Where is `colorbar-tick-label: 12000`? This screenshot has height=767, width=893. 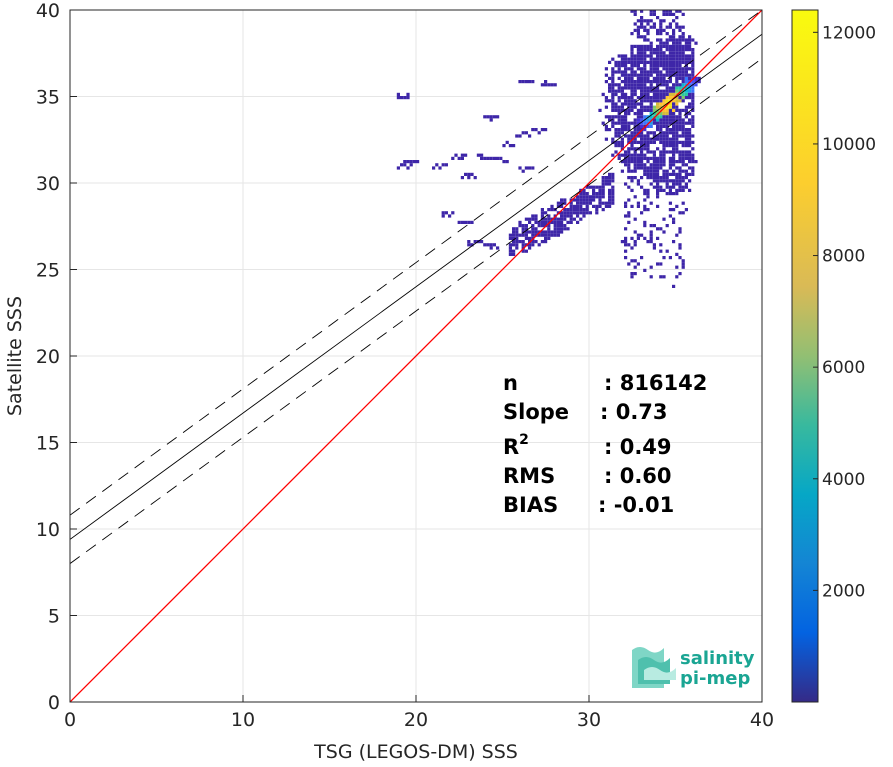 colorbar-tick-label: 12000 is located at coordinates (849, 33).